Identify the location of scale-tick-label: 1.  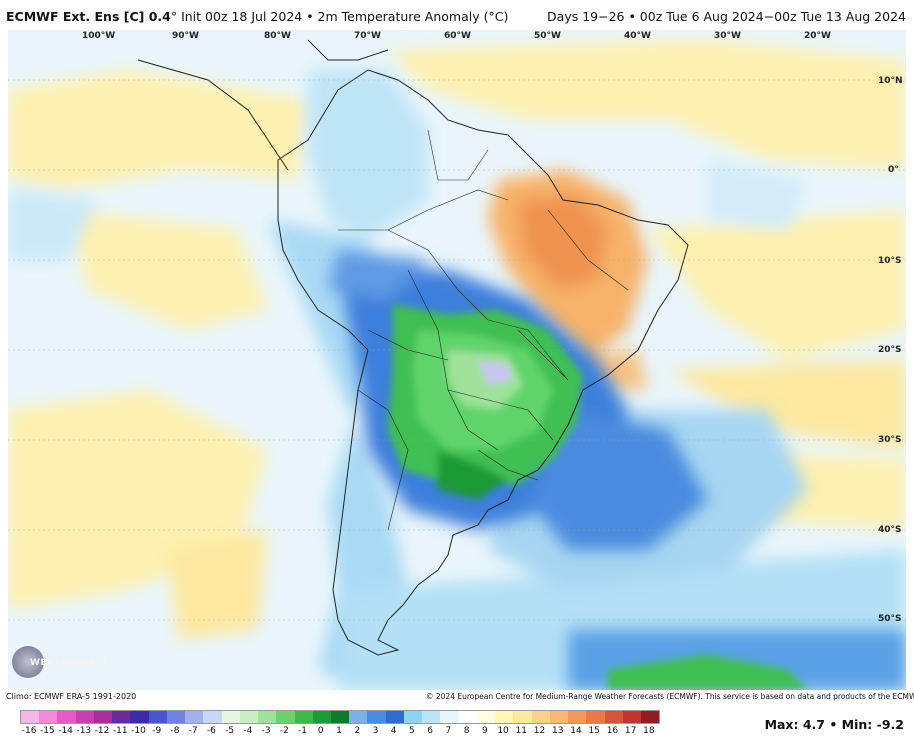
(339, 731).